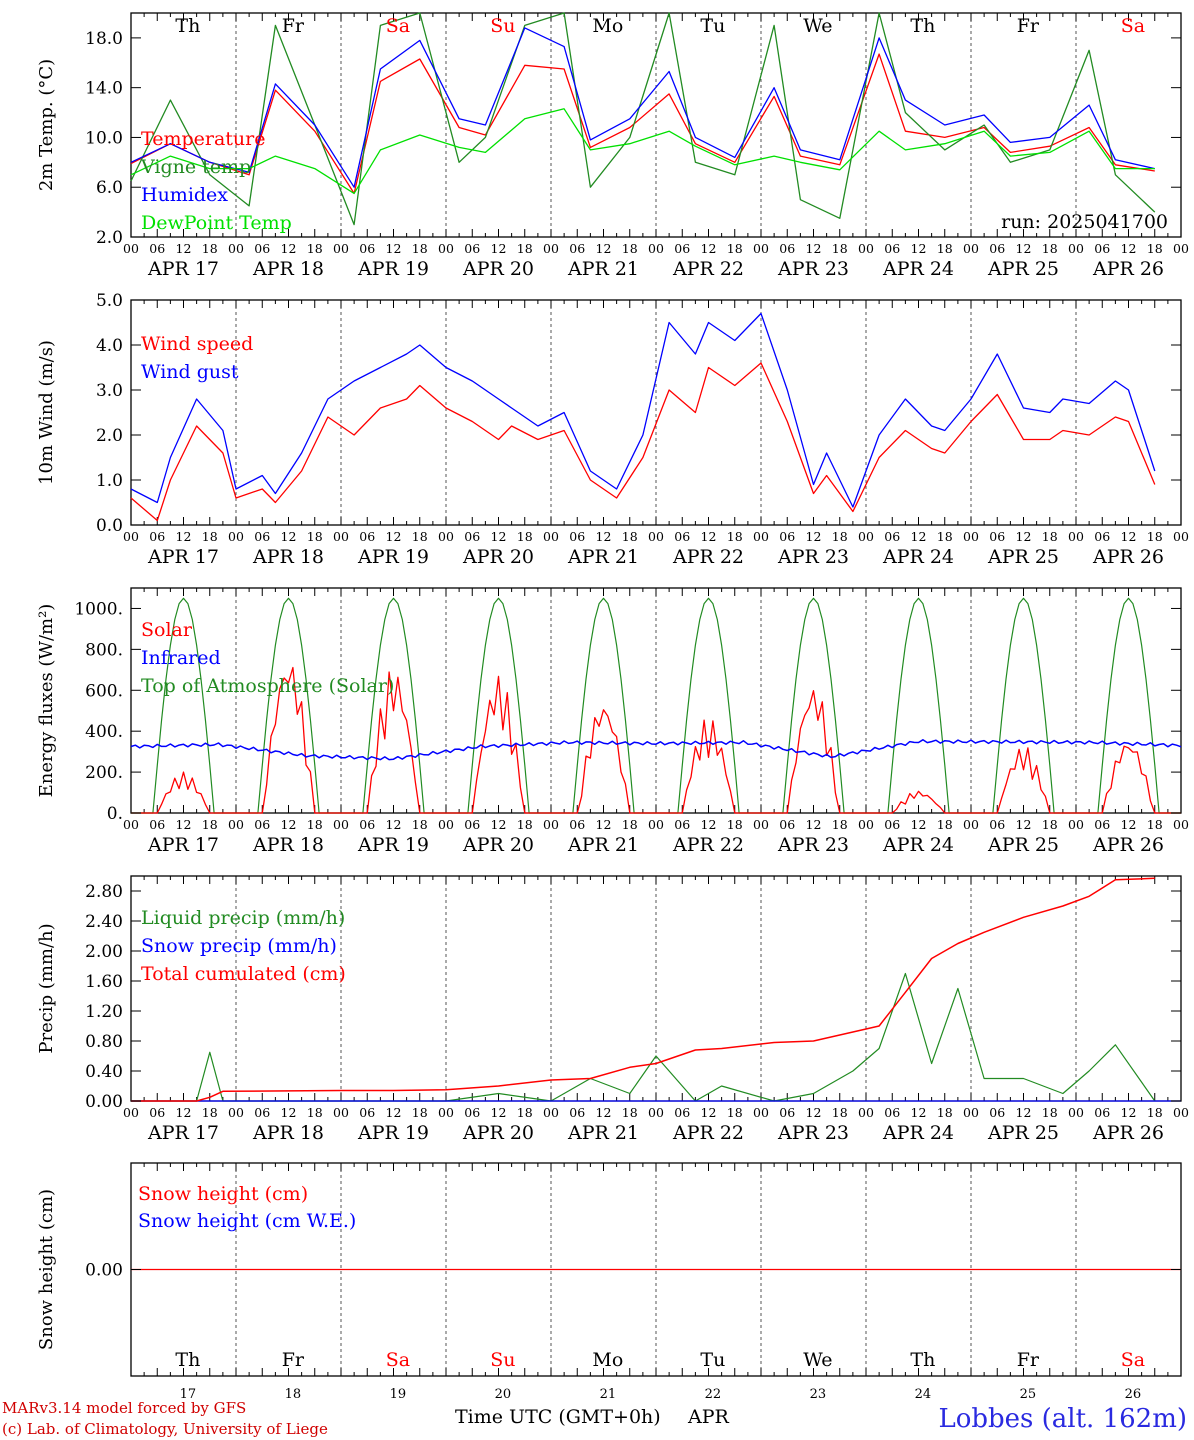 This screenshot has height=1440, width=1194. I want to click on weekday-label: Tu, so click(712, 26).